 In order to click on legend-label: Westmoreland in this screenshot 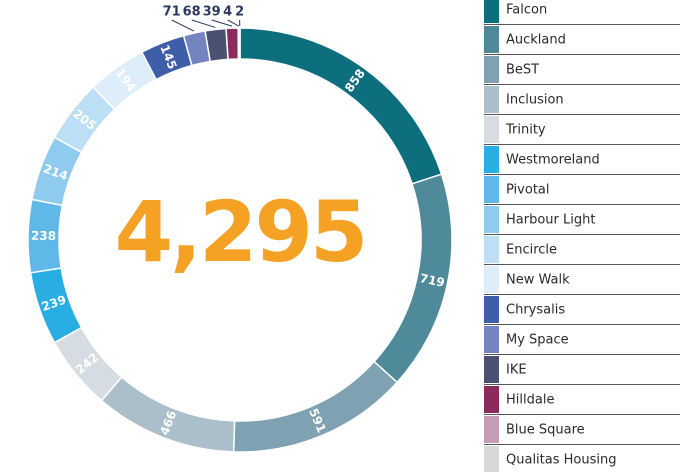, I will do `click(553, 160)`.